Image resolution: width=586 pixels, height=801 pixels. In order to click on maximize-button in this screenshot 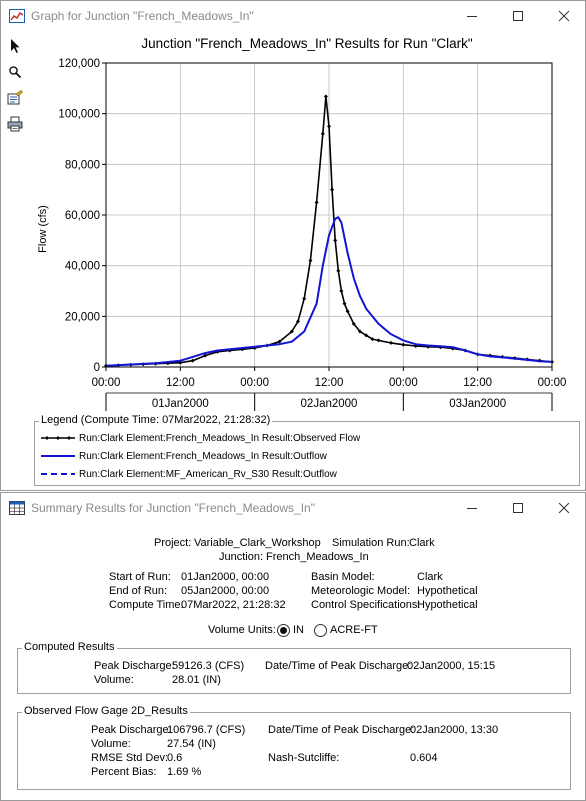, I will do `click(518, 16)`.